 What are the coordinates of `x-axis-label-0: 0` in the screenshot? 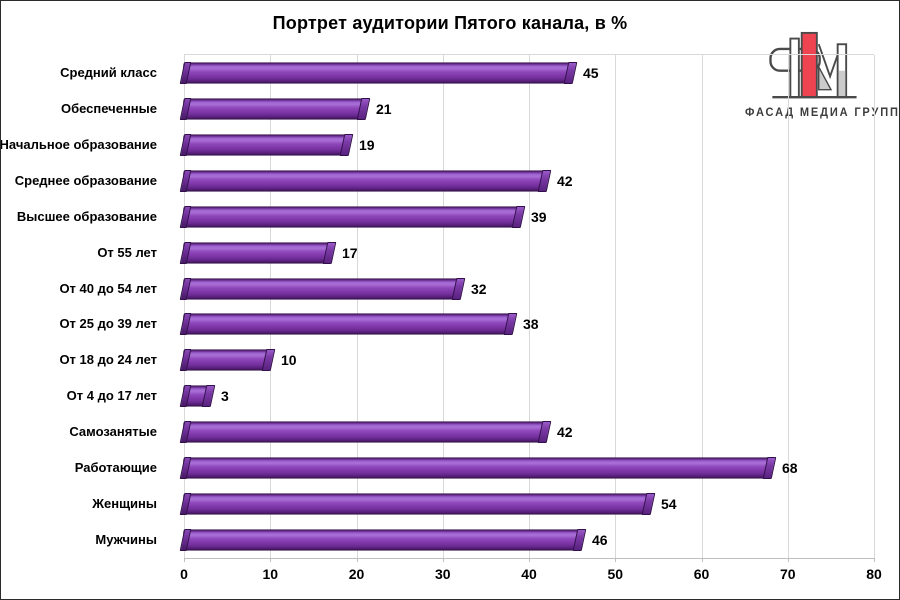 It's located at (184, 574).